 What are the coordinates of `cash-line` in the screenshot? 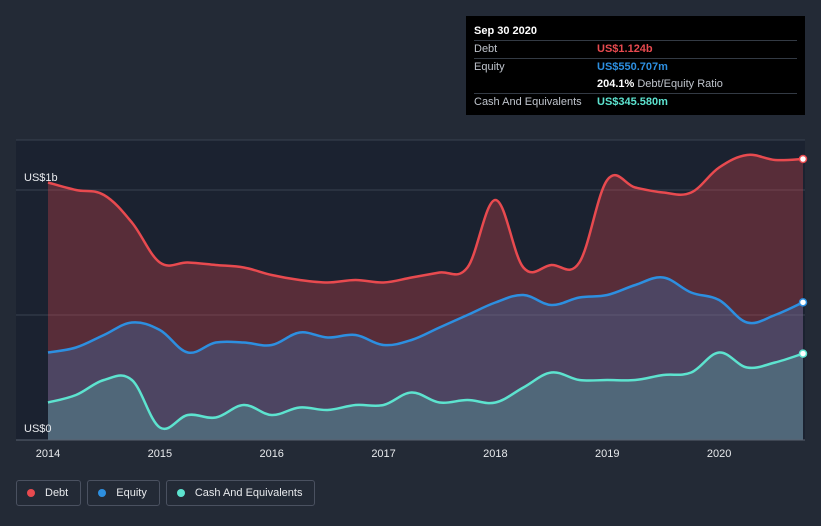 It's located at (425, 391).